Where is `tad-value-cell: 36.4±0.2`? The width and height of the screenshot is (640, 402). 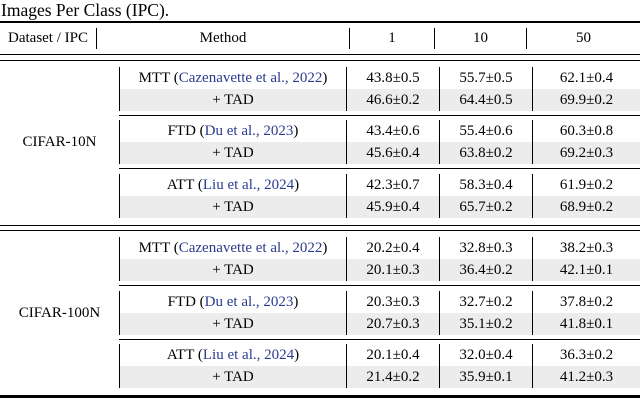 tad-value-cell: 36.4±0.2 is located at coordinates (485, 270).